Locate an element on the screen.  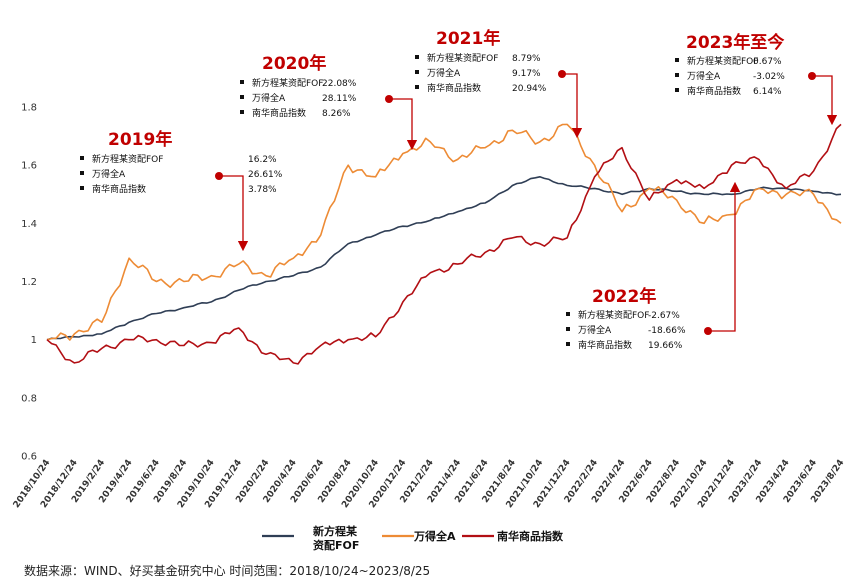
legend-item: 万得全A is located at coordinates (419, 536).